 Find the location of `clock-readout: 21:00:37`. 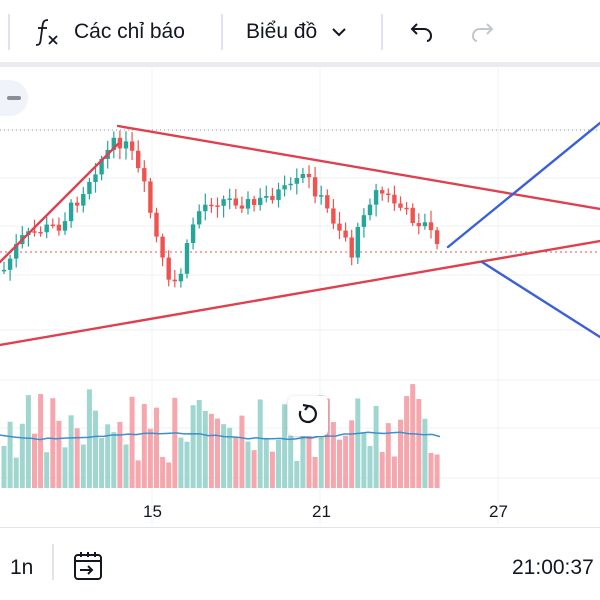

clock-readout: 21:00:37 is located at coordinates (553, 567).